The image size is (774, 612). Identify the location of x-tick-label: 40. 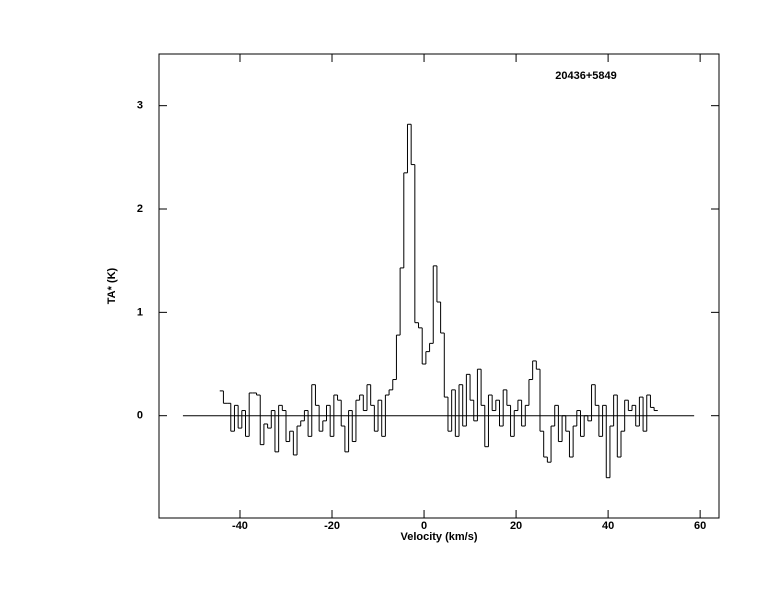
(608, 526).